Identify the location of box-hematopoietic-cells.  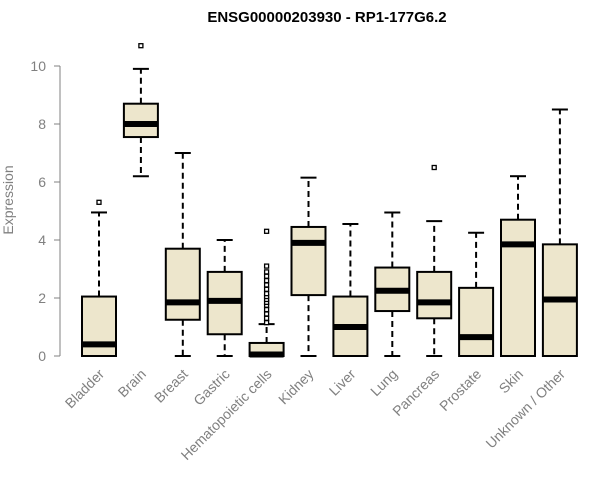
(266, 293).